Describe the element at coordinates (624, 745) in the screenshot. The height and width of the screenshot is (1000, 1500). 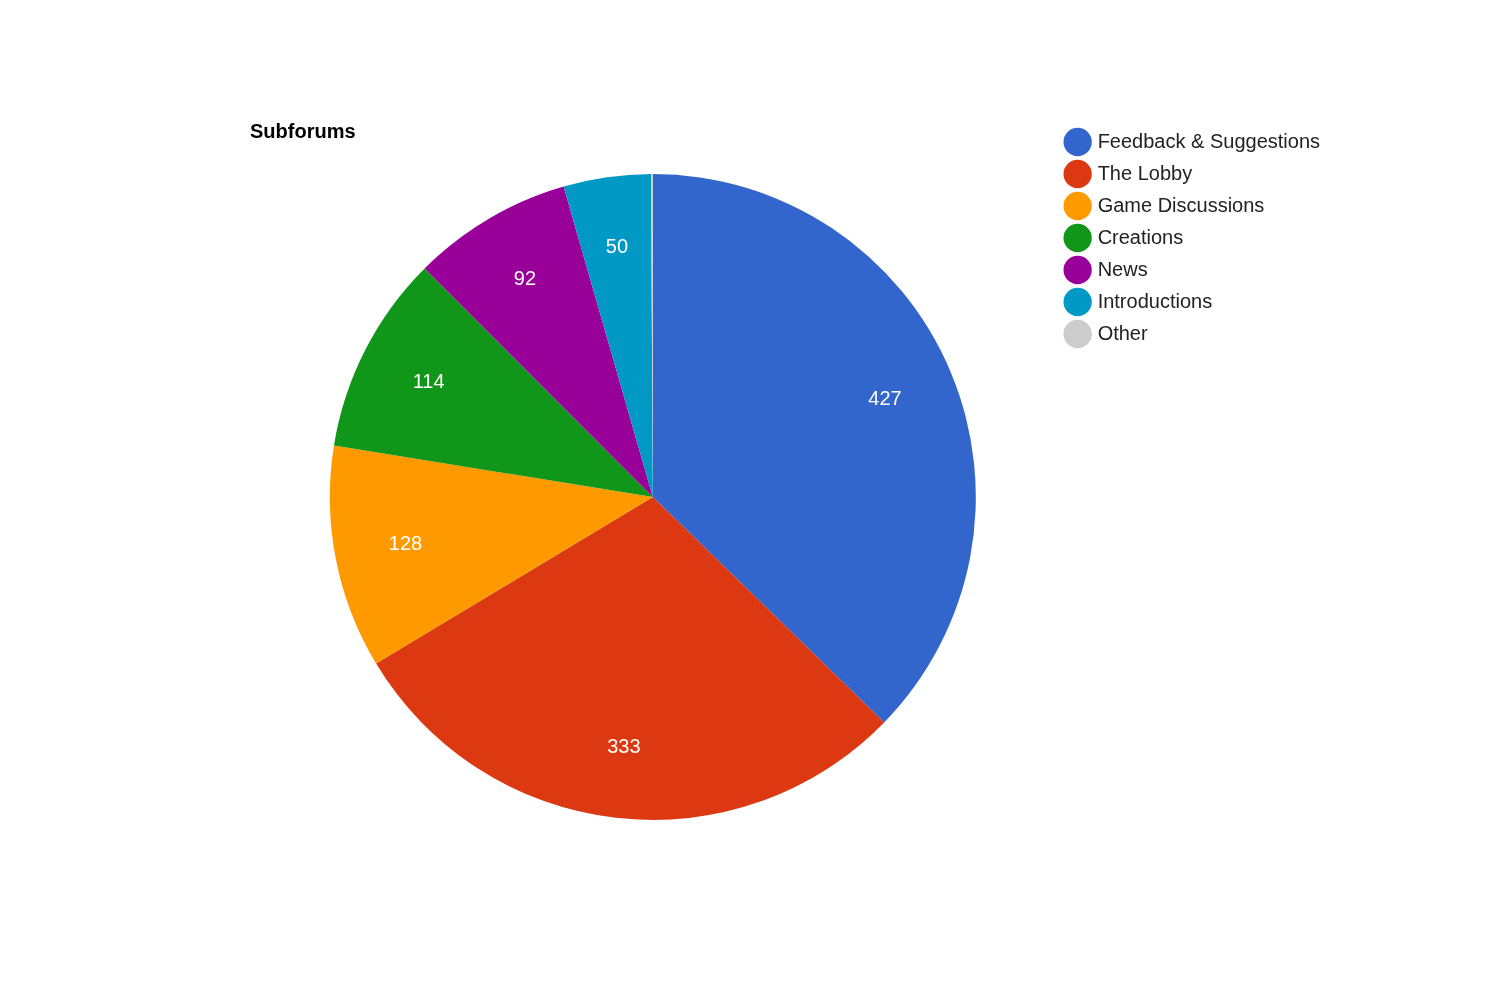
I see `data-label: 333` at that location.